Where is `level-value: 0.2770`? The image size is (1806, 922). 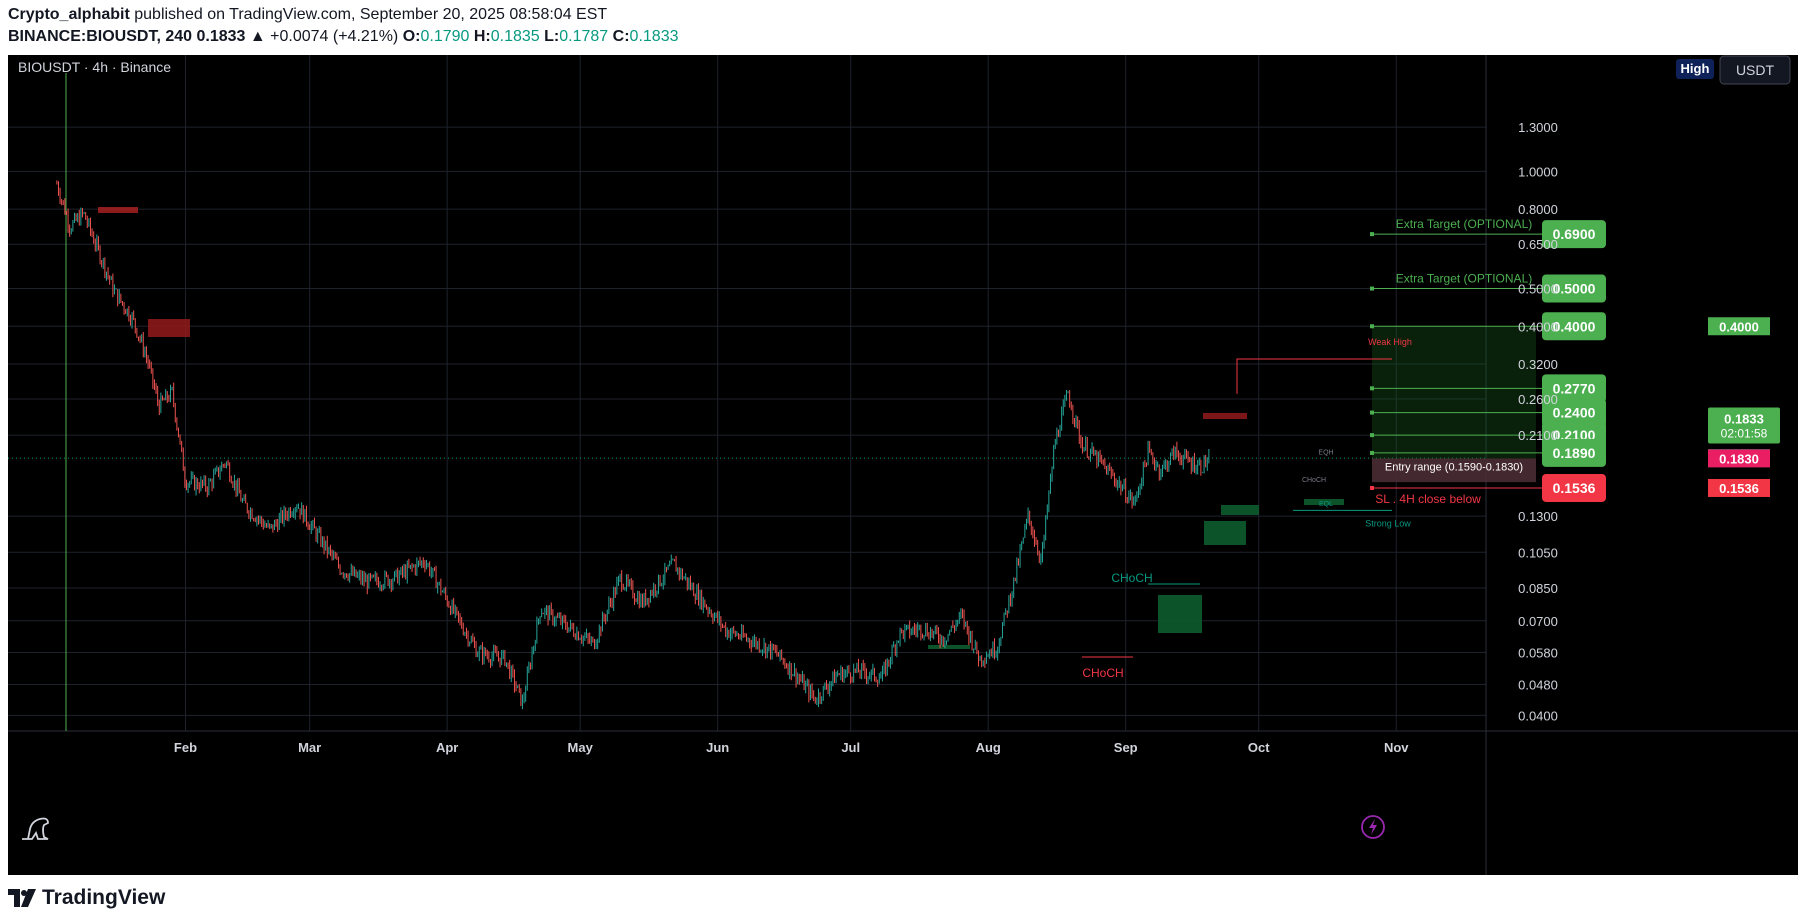
level-value: 0.2770 is located at coordinates (1574, 388).